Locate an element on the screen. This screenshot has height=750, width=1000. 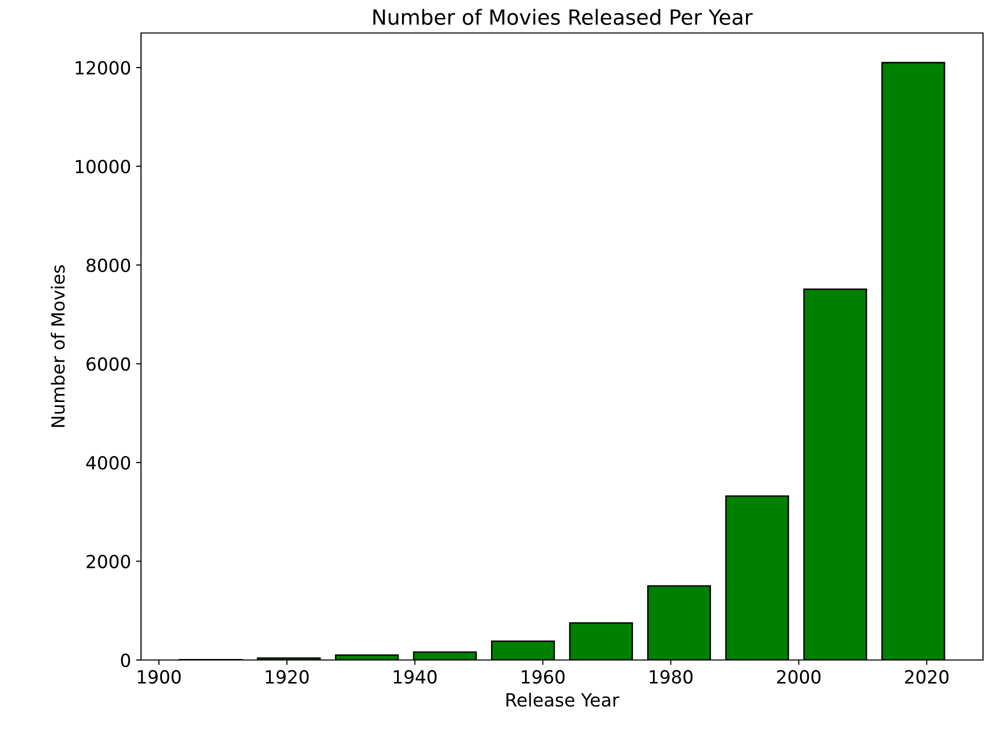
y-tick-label: 10000 is located at coordinates (103, 167).